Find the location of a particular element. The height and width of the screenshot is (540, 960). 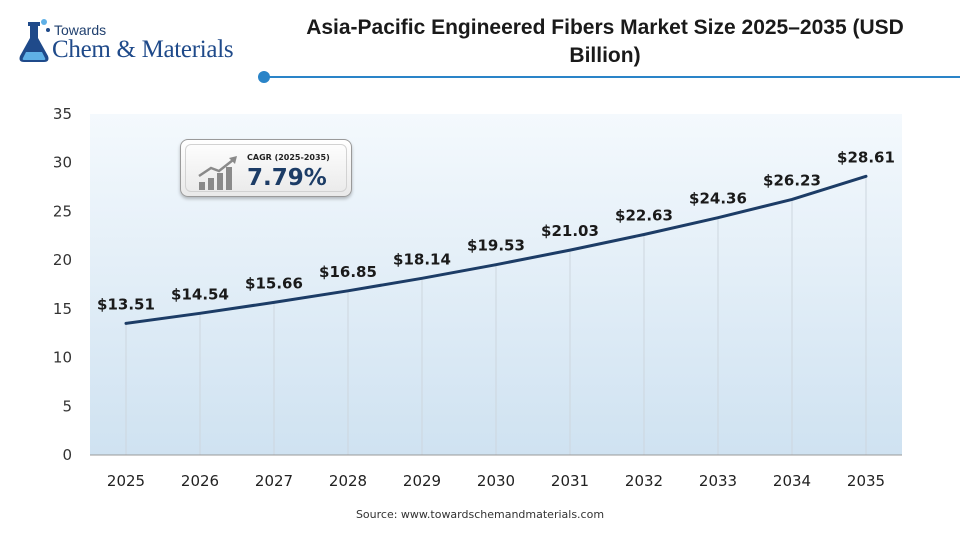

data-label-2035: $28.61 is located at coordinates (866, 157).